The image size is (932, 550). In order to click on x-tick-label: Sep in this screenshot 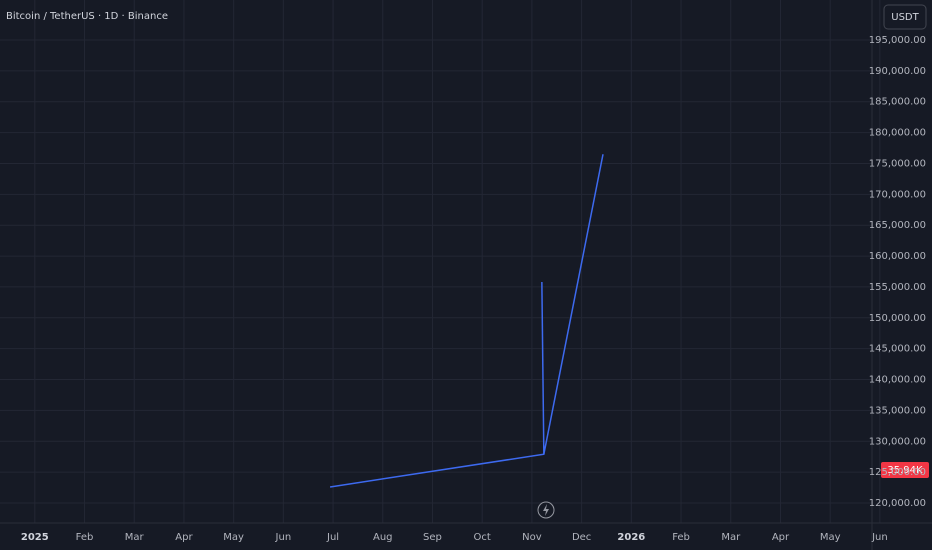, I will do `click(432, 537)`.